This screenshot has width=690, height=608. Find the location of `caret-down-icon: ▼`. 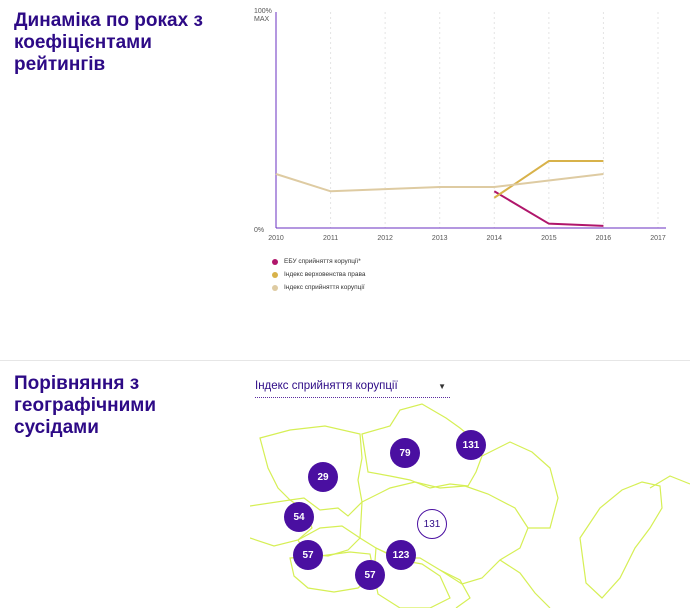

caret-down-icon: ▼ is located at coordinates (442, 386).